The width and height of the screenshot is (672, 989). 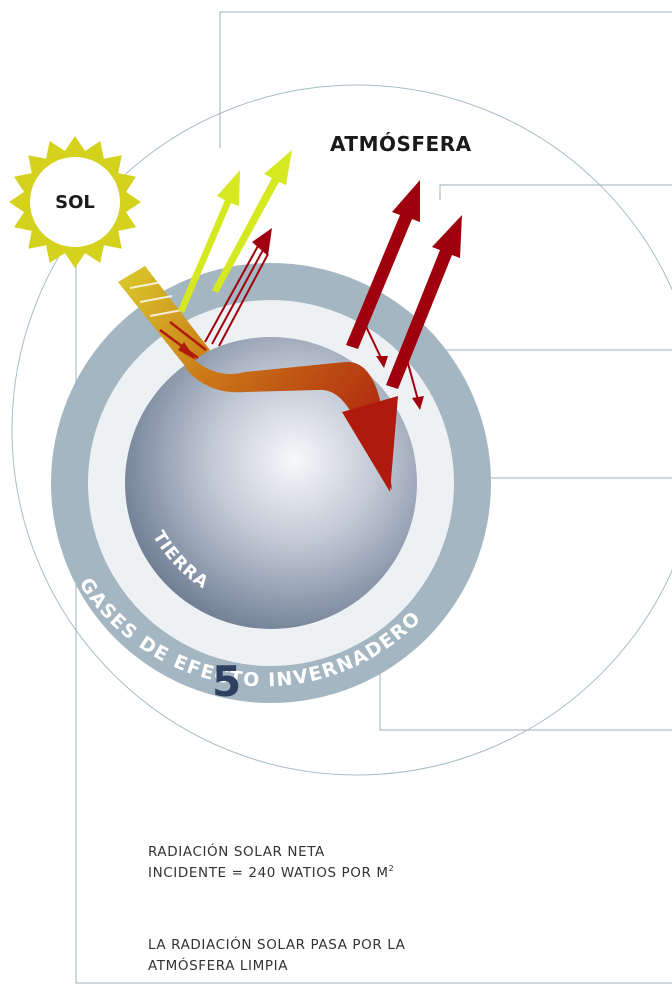 I want to click on sun-label: SOL, so click(x=75, y=202).